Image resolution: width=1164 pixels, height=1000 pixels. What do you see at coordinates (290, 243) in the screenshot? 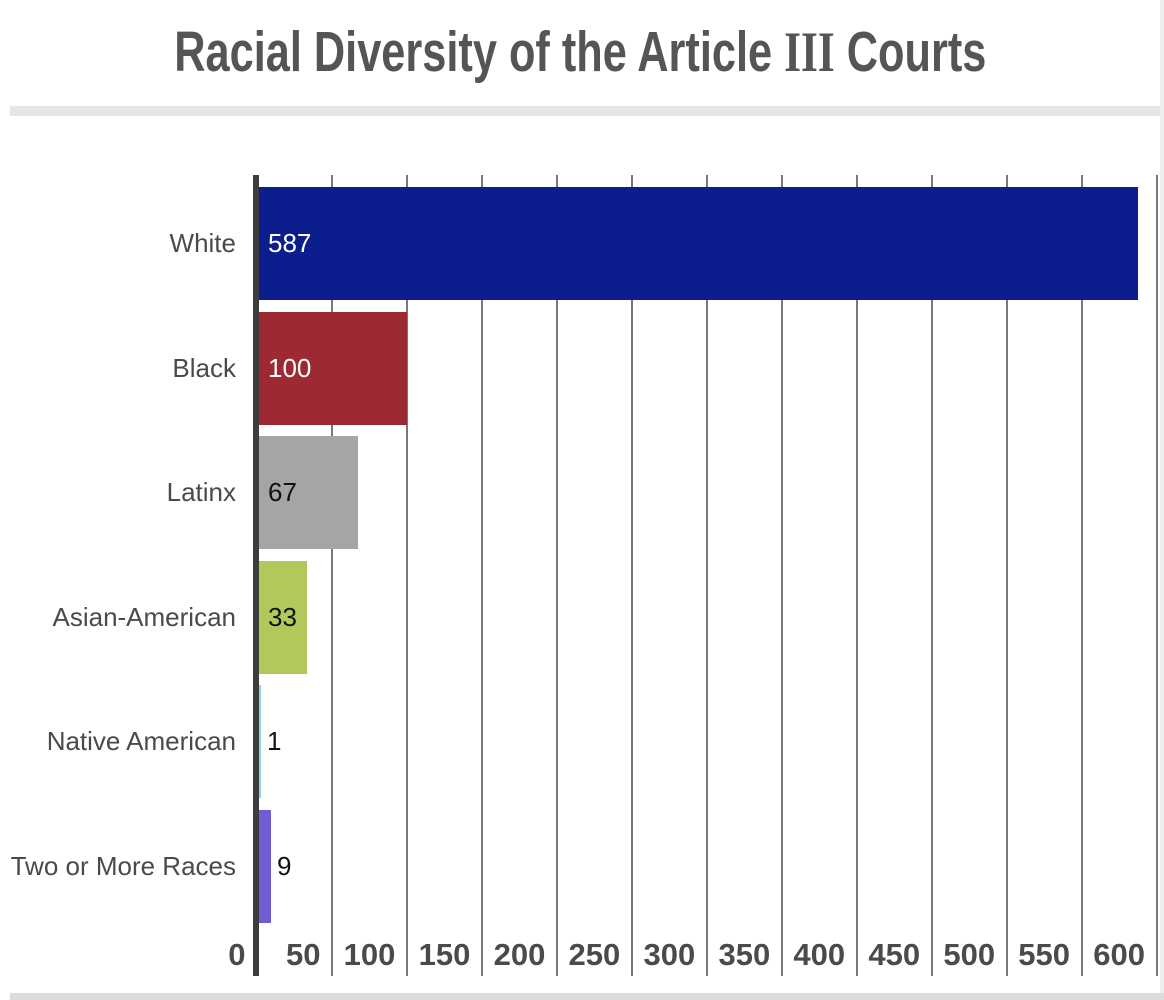
I see `bar-value-label: 587` at bounding box center [290, 243].